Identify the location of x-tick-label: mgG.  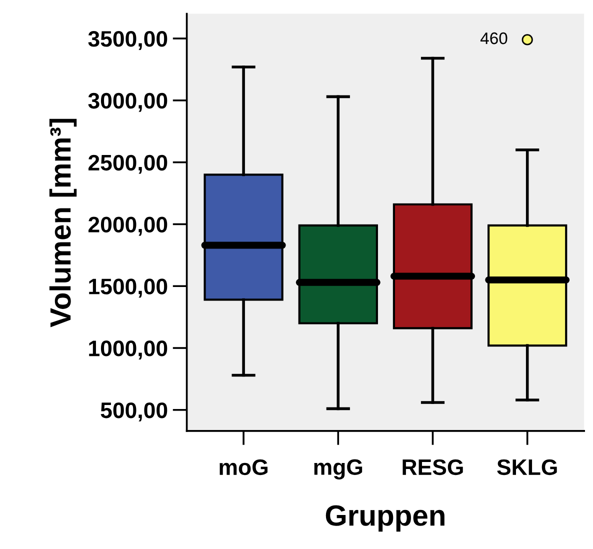
(338, 469).